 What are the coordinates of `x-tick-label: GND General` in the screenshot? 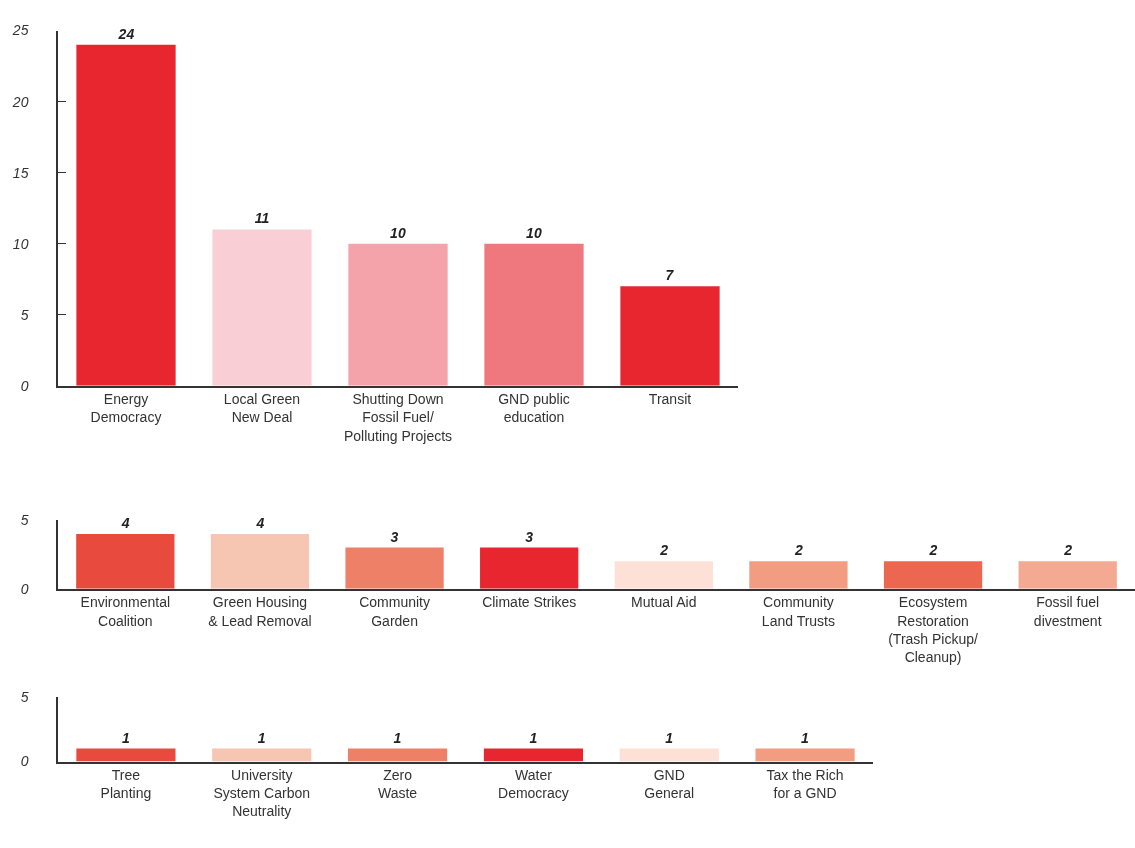 It's located at (669, 784).